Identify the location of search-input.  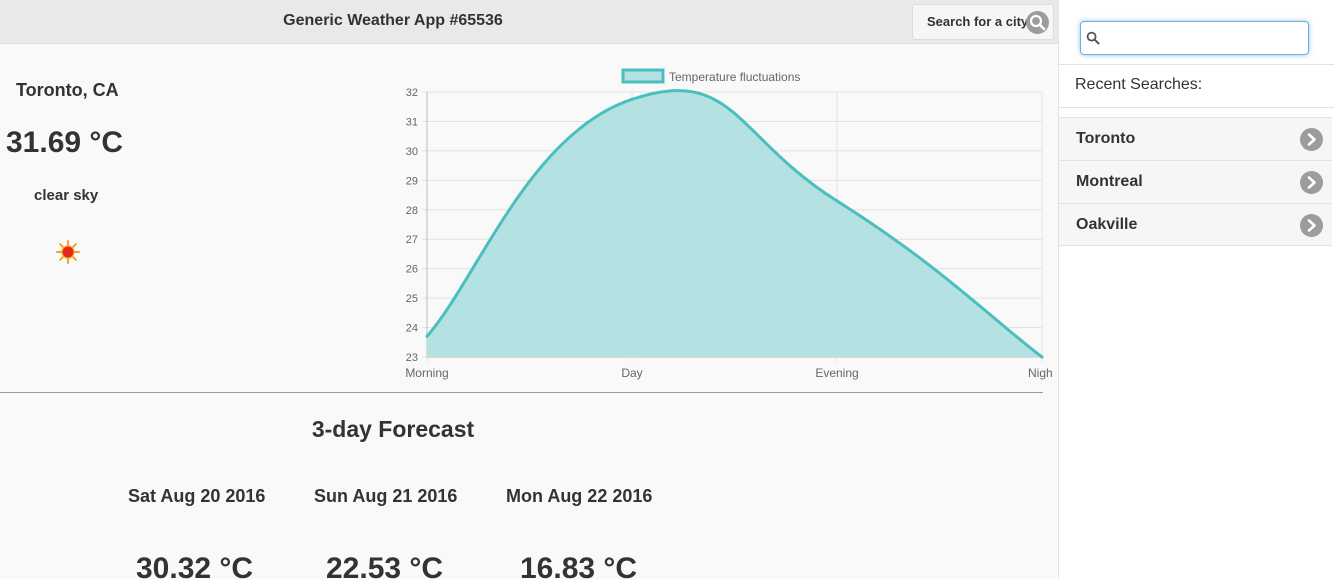
(1194, 38).